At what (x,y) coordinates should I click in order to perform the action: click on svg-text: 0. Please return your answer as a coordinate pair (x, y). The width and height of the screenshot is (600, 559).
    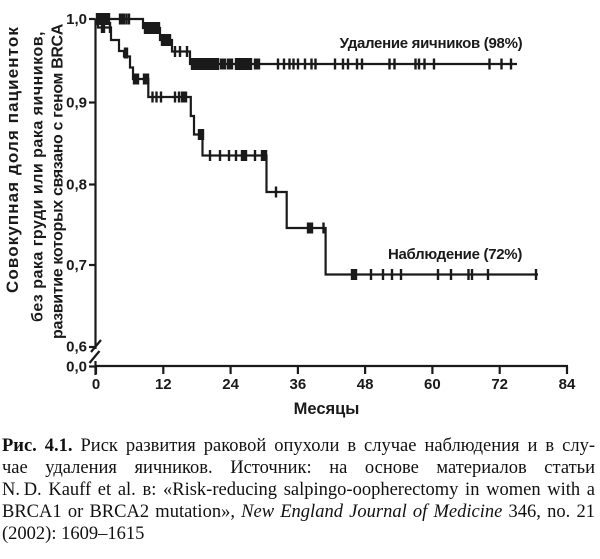
    Looking at the image, I should click on (96, 384).